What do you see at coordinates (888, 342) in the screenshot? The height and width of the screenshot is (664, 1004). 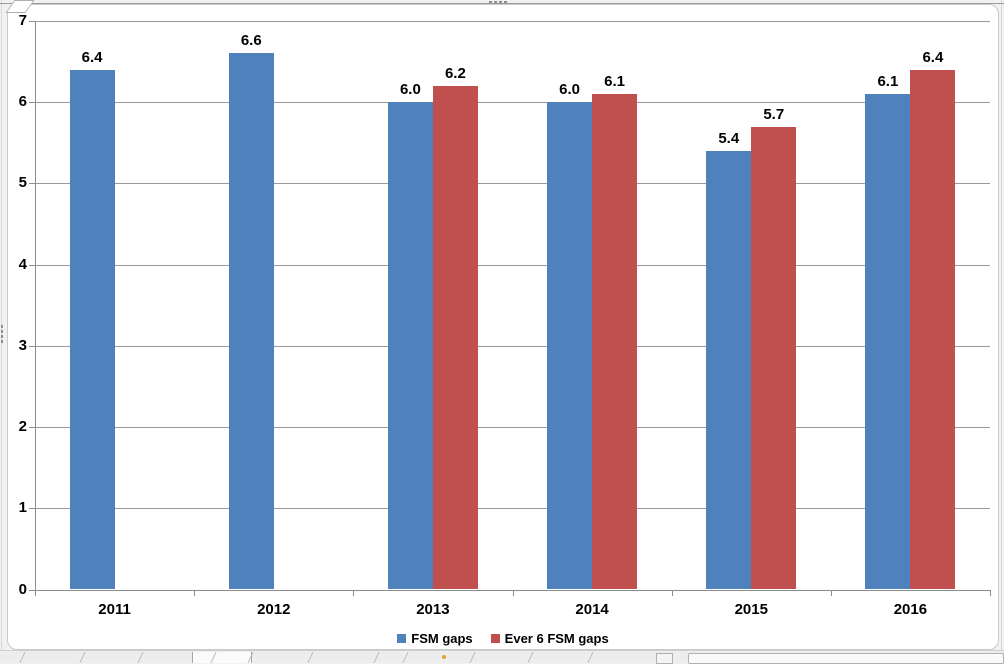 I see `bar-fsm-gaps-2016` at bounding box center [888, 342].